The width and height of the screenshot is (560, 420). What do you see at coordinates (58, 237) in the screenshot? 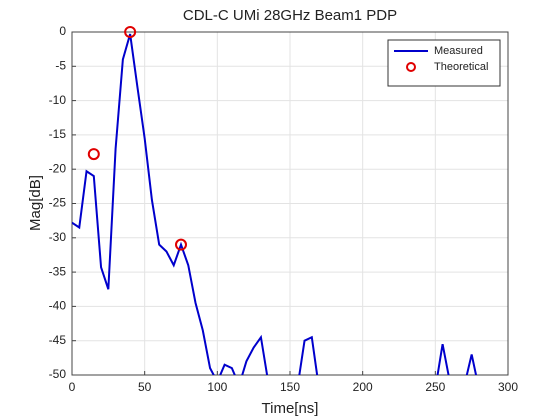
I see `y-tick-label: -30` at bounding box center [58, 237].